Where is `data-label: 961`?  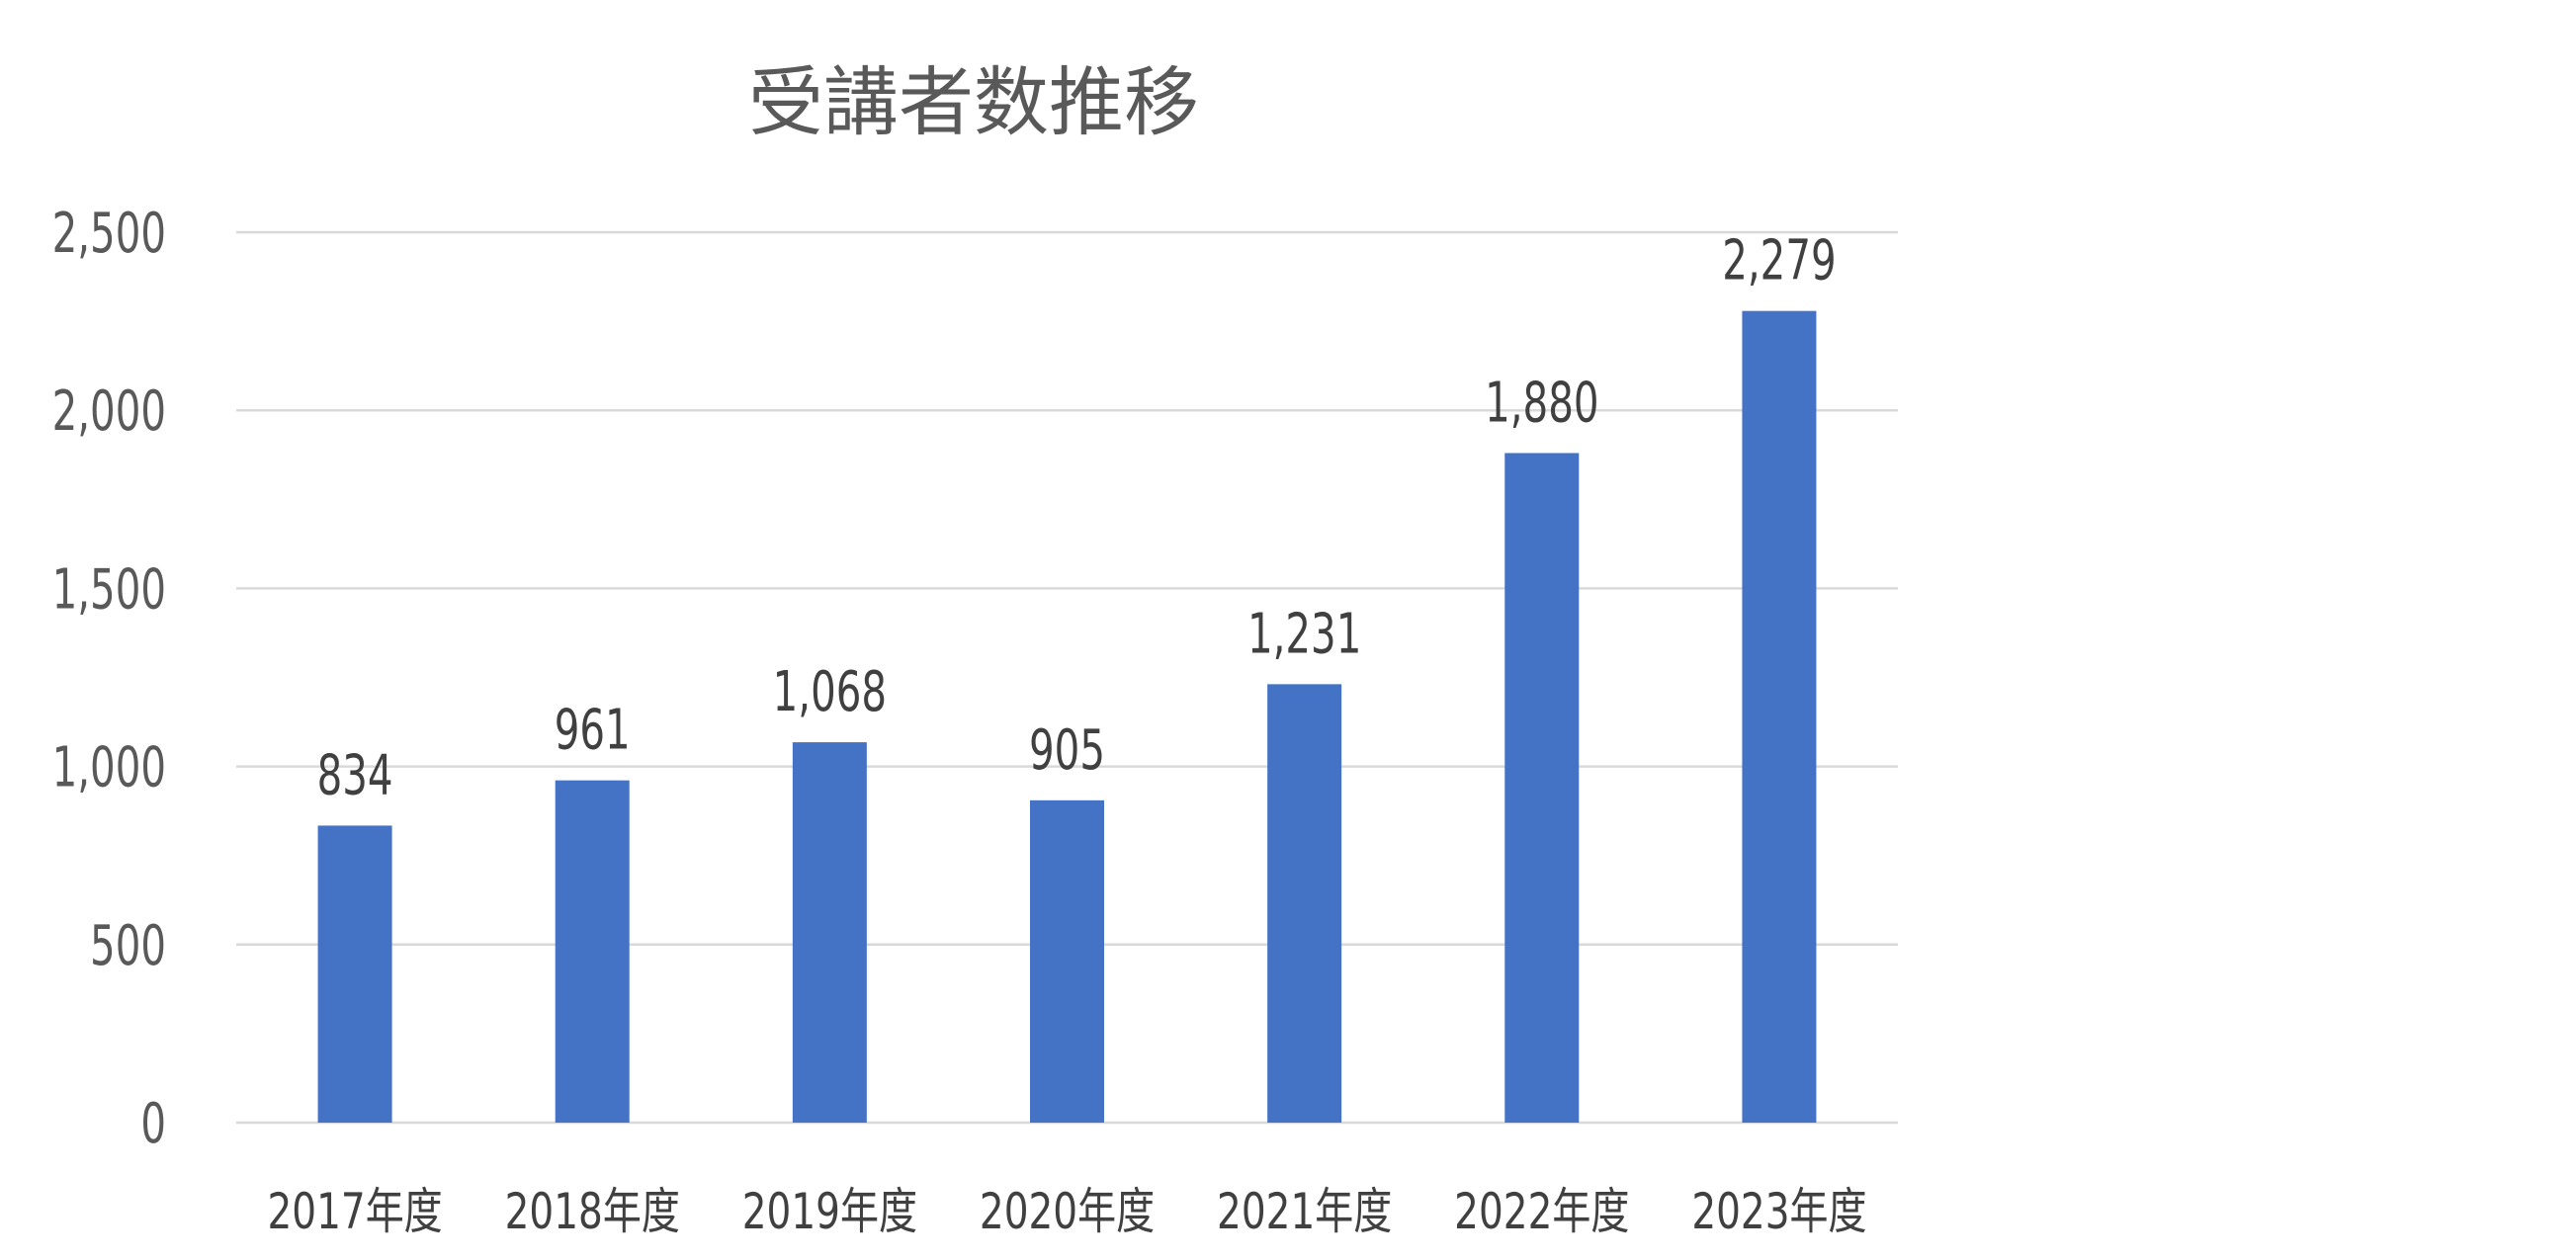 data-label: 961 is located at coordinates (593, 730).